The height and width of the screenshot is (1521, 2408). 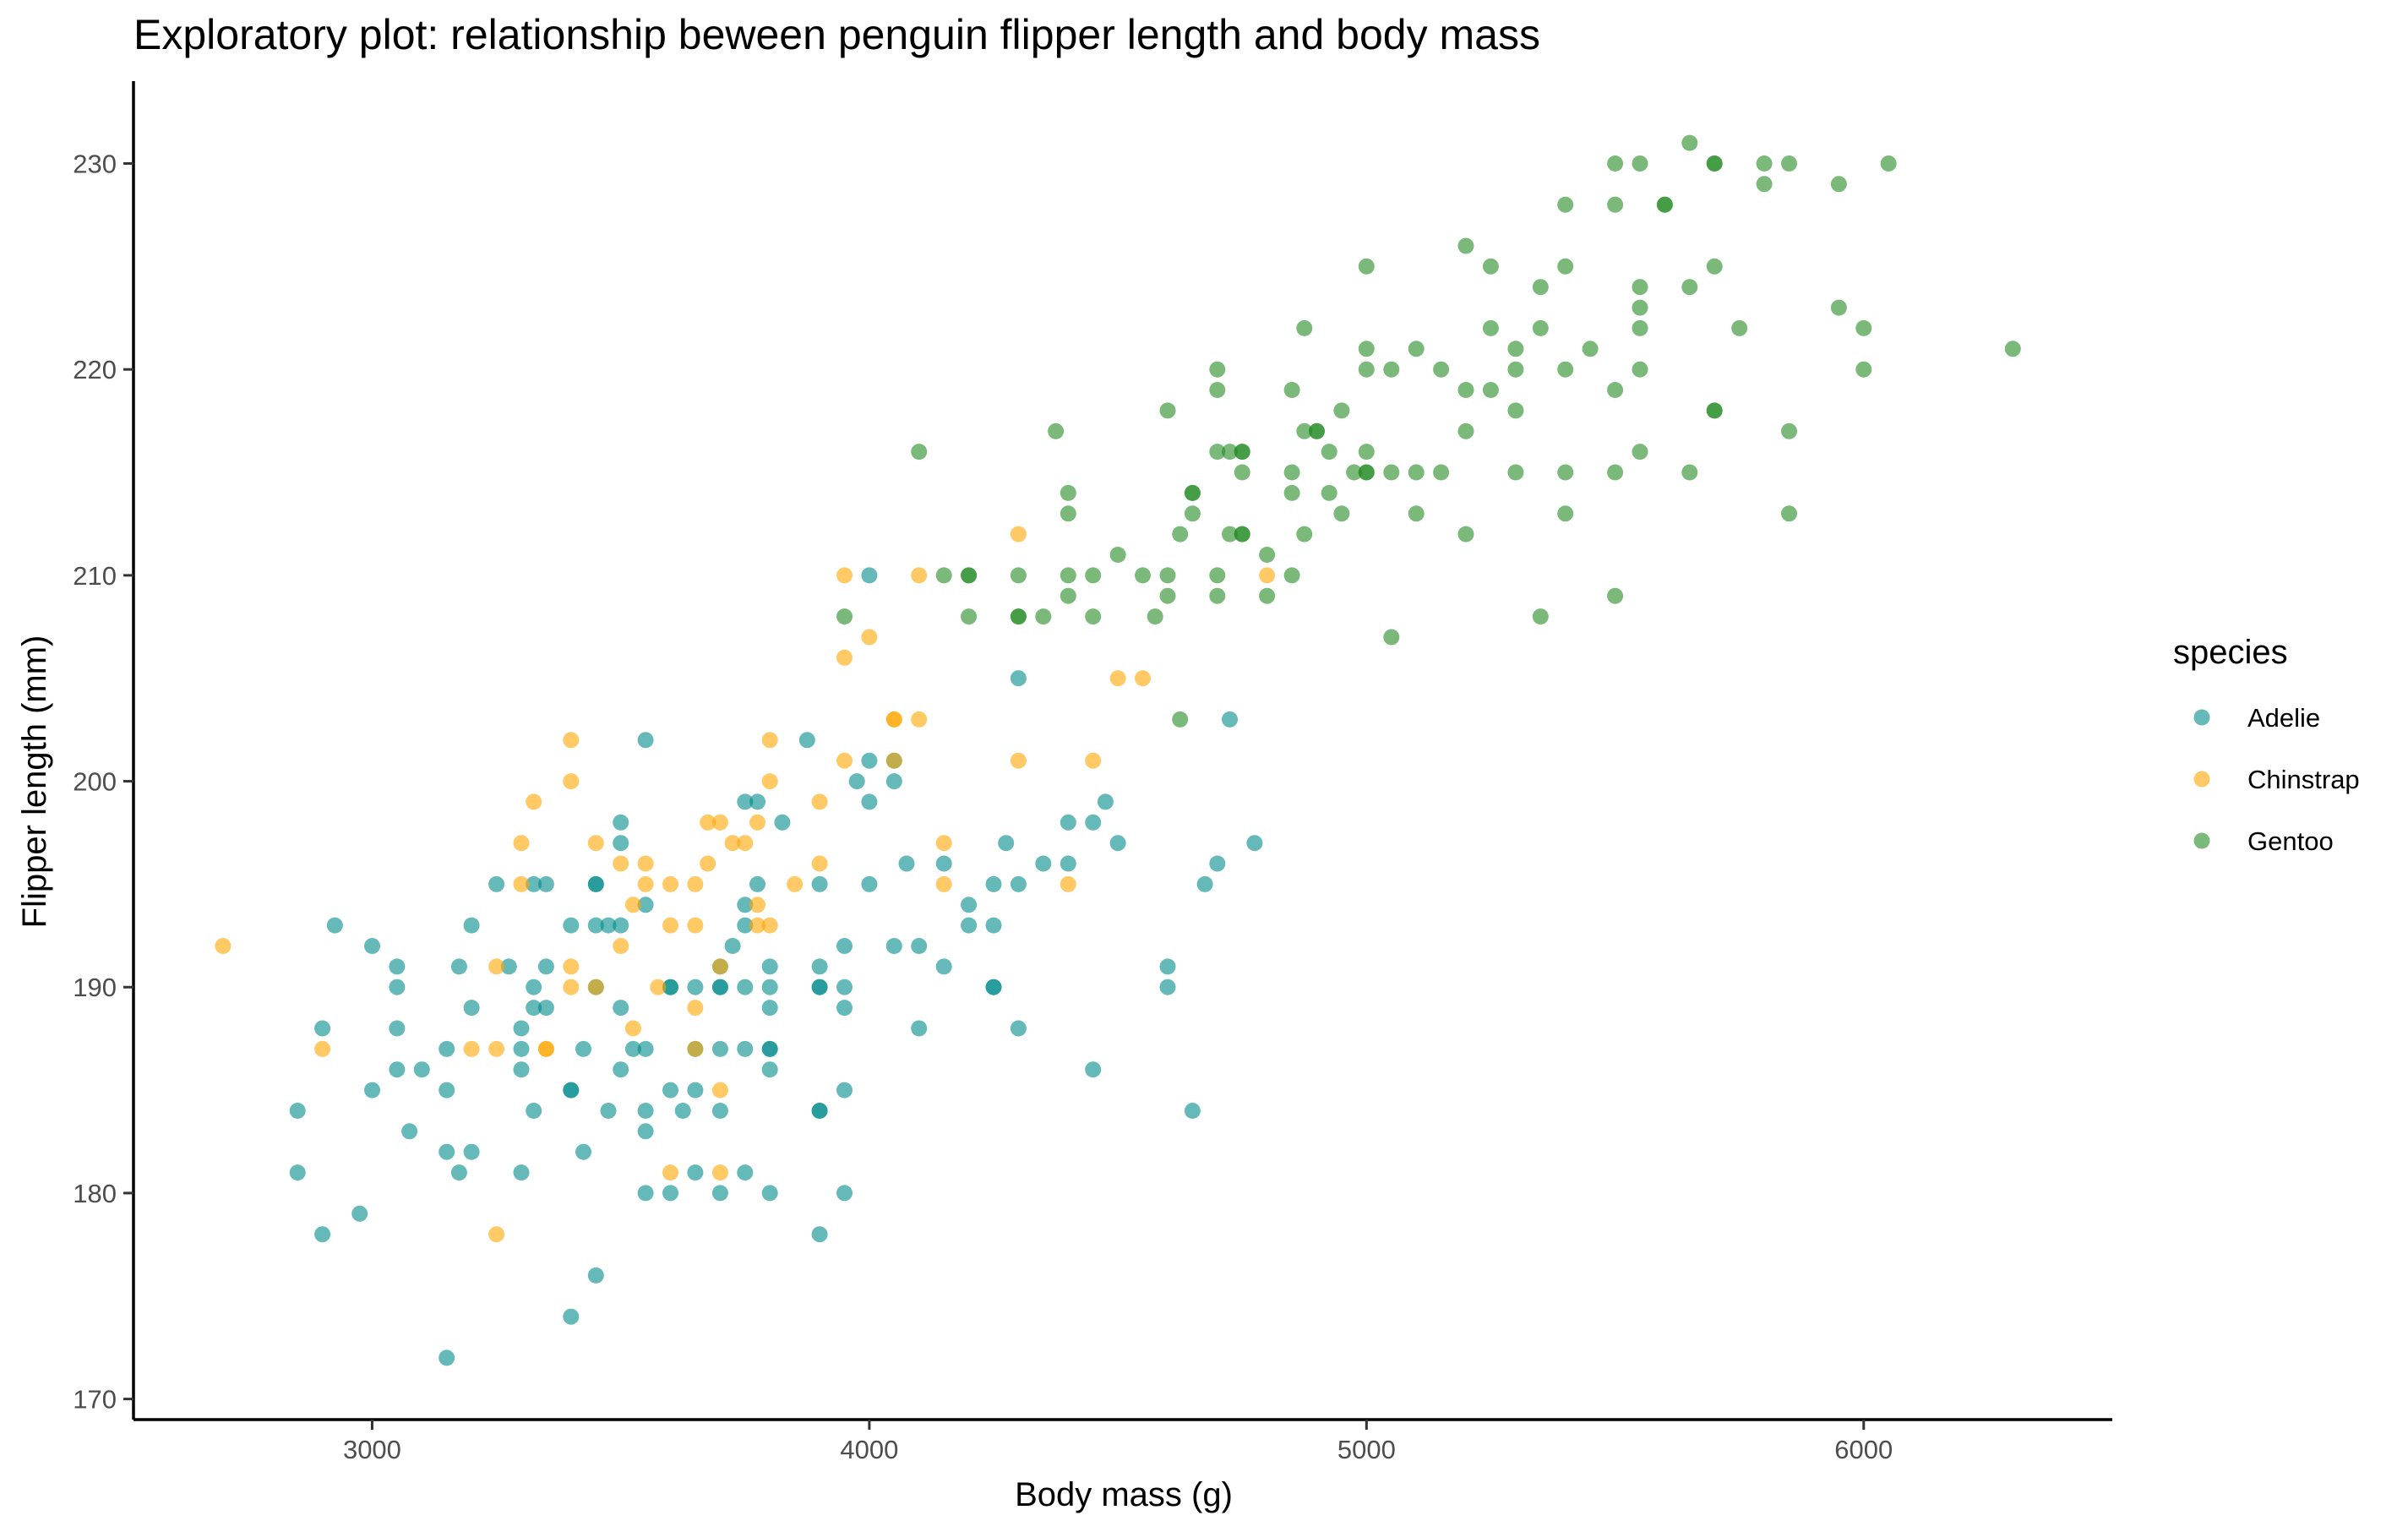 I want to click on y-tick-label: 230, so click(x=95, y=163).